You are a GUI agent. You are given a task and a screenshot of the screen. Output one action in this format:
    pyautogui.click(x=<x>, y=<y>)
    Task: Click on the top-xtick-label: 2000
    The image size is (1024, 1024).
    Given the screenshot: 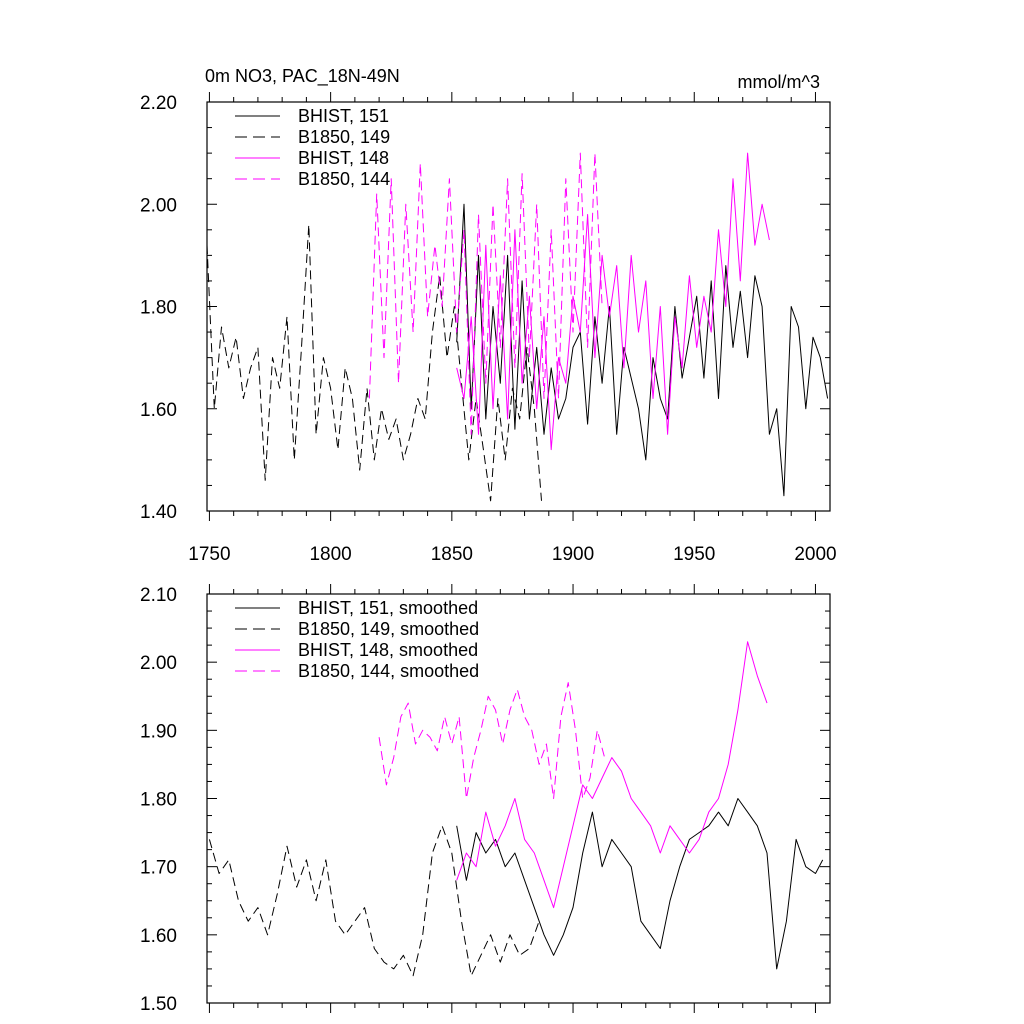 What is the action you would take?
    pyautogui.click(x=815, y=554)
    